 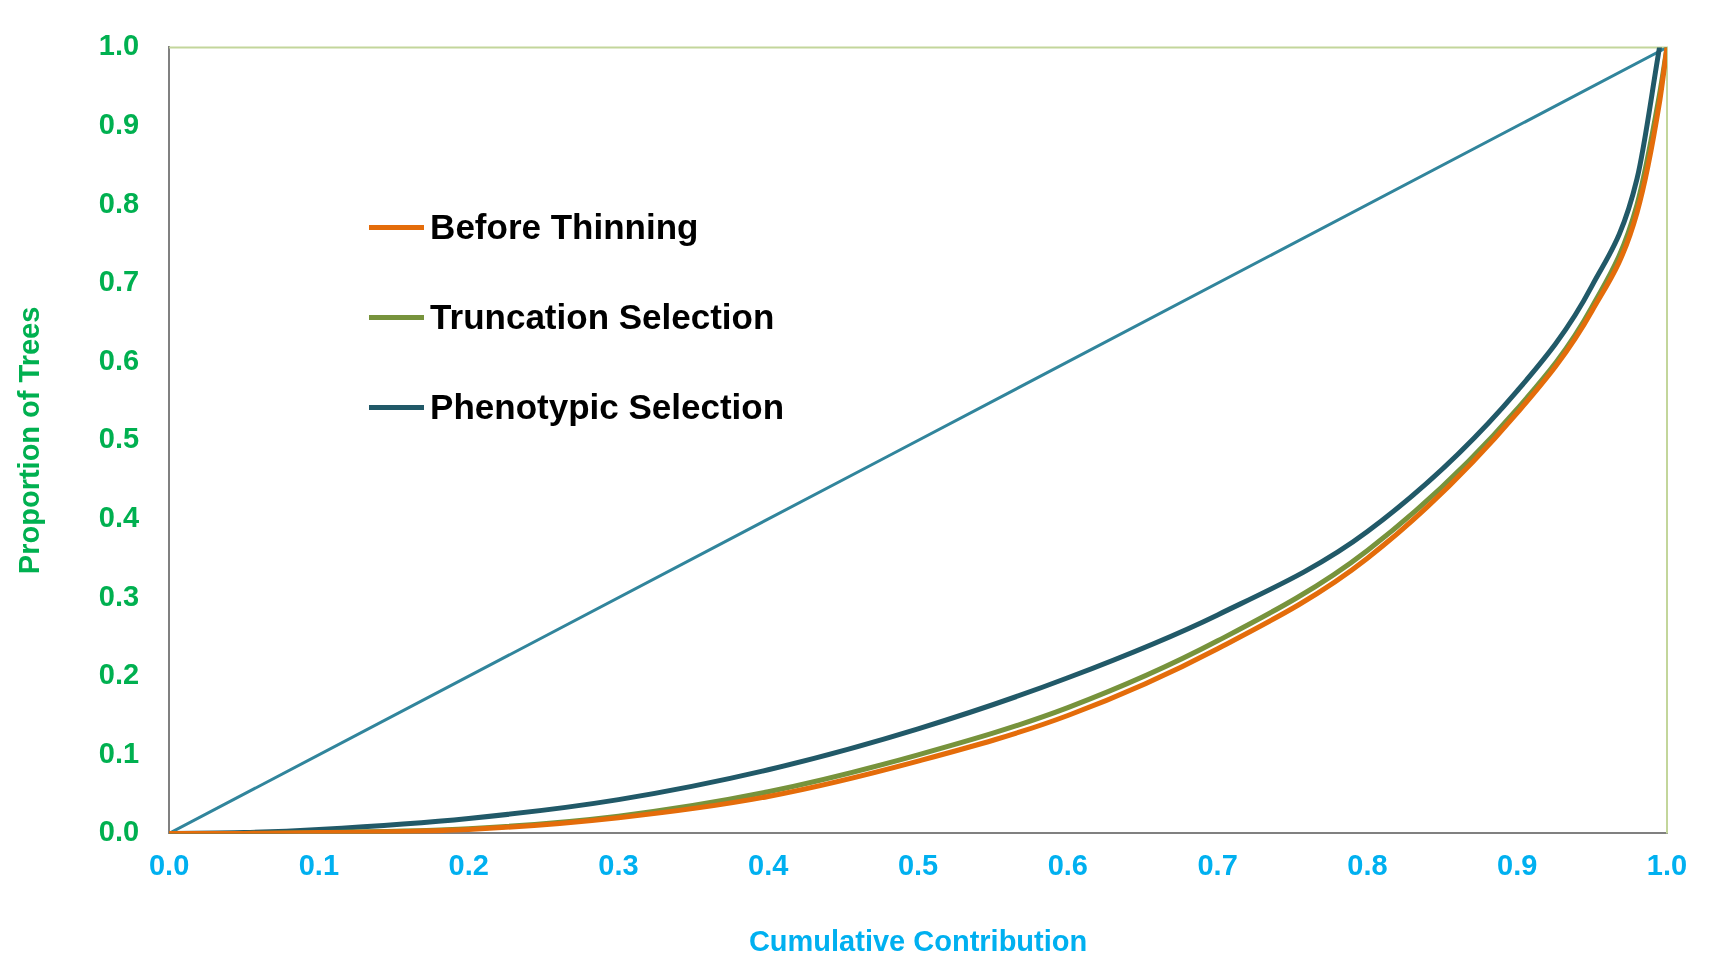 I want to click on y-tick-label: 0.7, so click(x=119, y=281).